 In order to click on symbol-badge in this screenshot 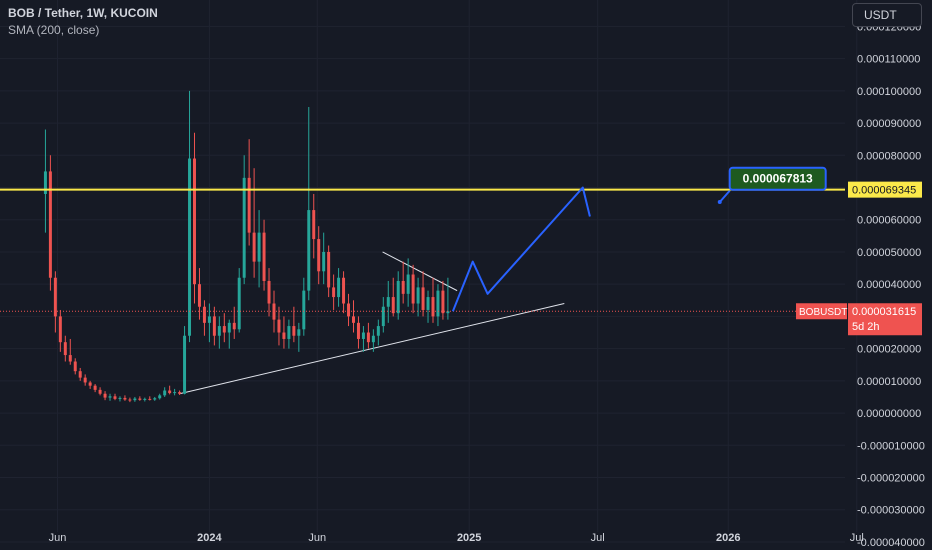, I will do `click(821, 311)`.